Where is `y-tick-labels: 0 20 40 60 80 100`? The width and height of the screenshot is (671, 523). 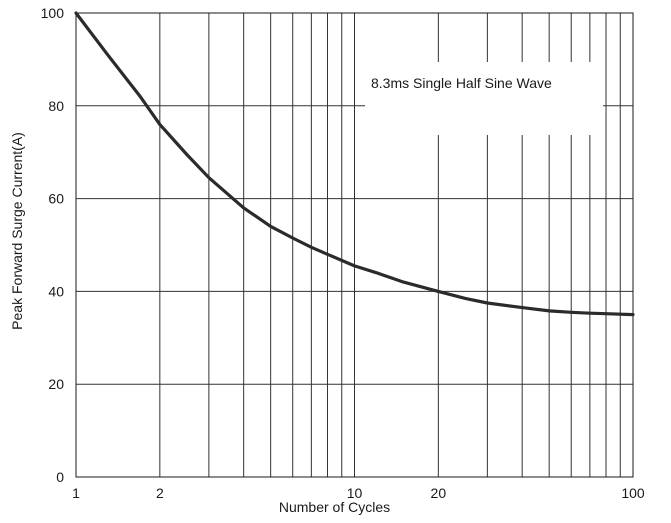
y-tick-labels: 0 20 40 60 80 100 is located at coordinates (53, 245).